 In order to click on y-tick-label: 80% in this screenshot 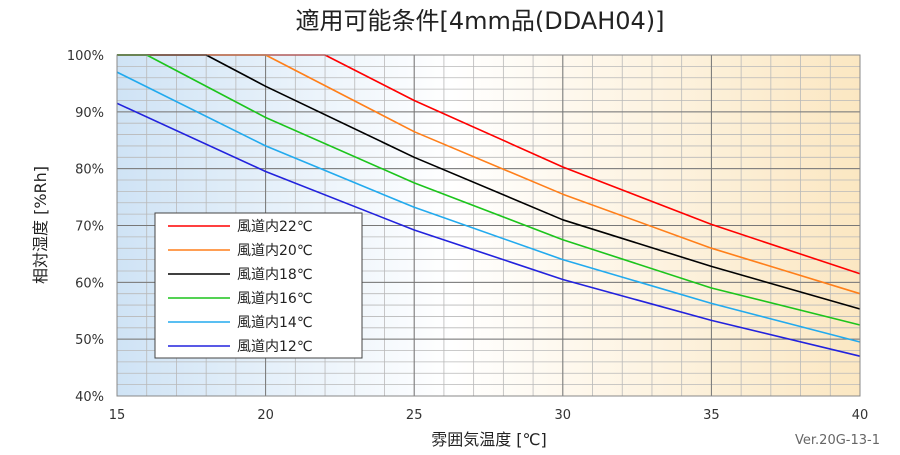, I will do `click(89, 170)`.